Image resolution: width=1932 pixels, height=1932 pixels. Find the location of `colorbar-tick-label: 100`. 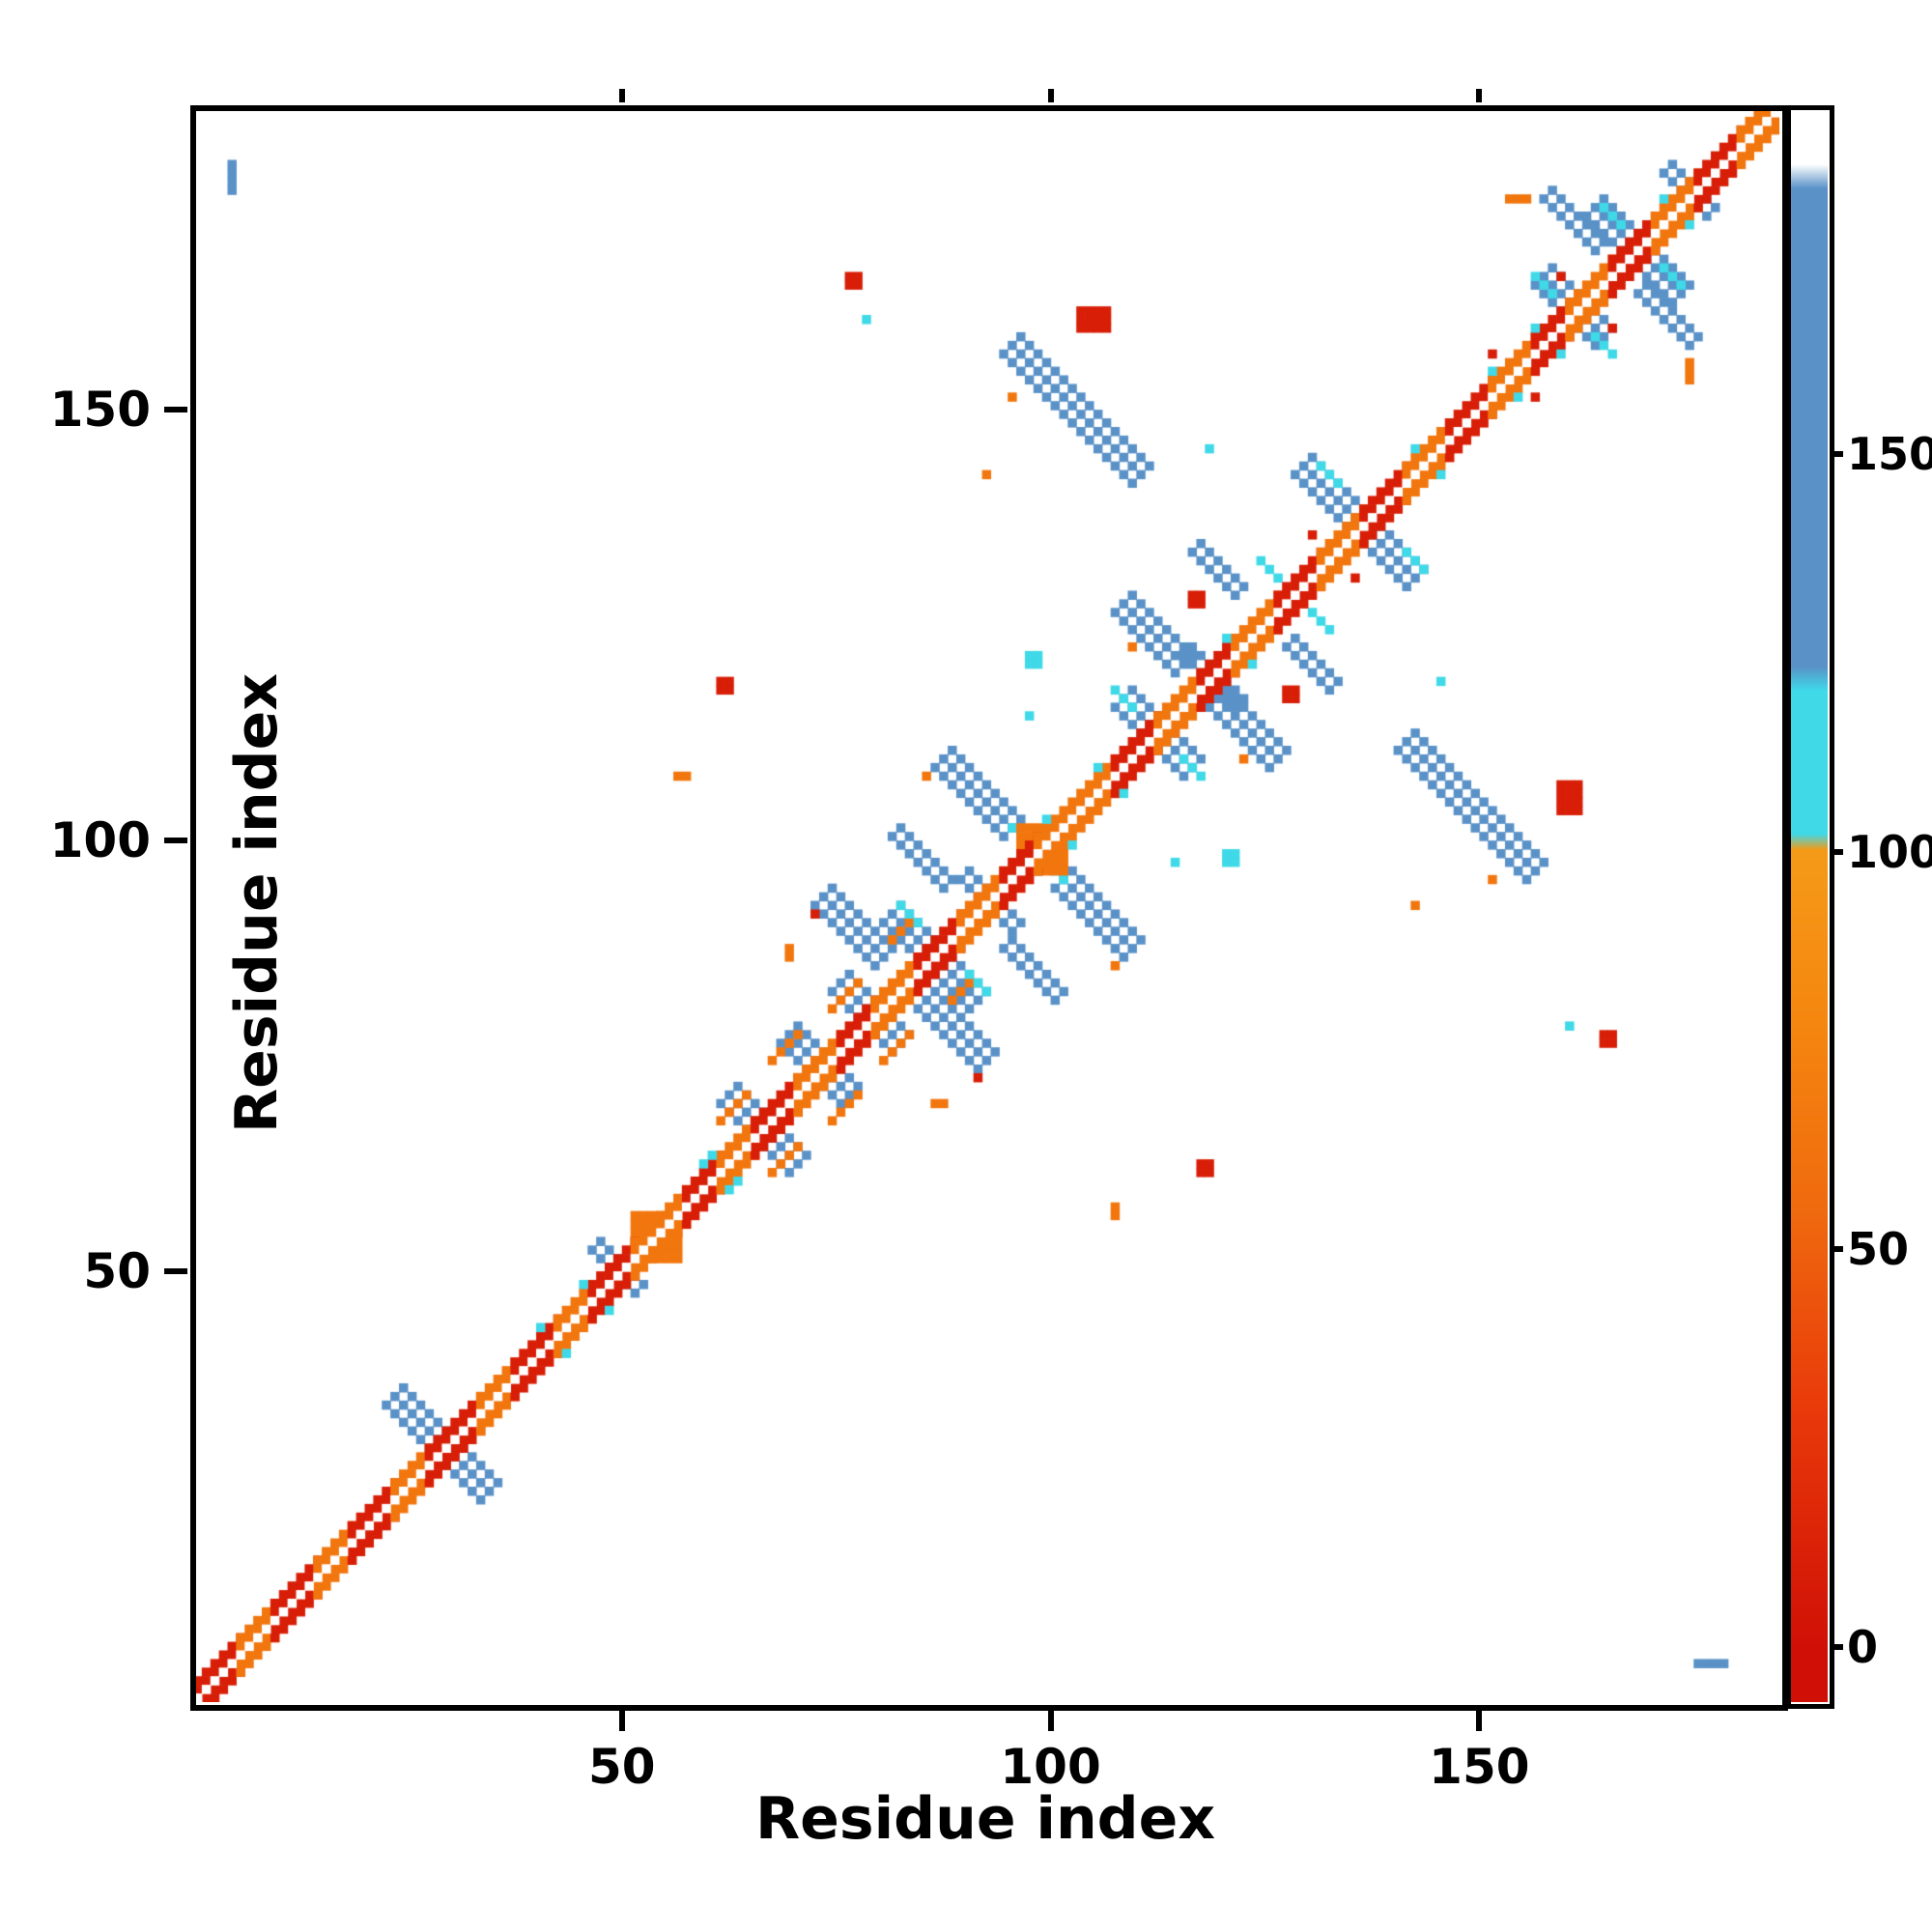

colorbar-tick-label: 100 is located at coordinates (1889, 851).